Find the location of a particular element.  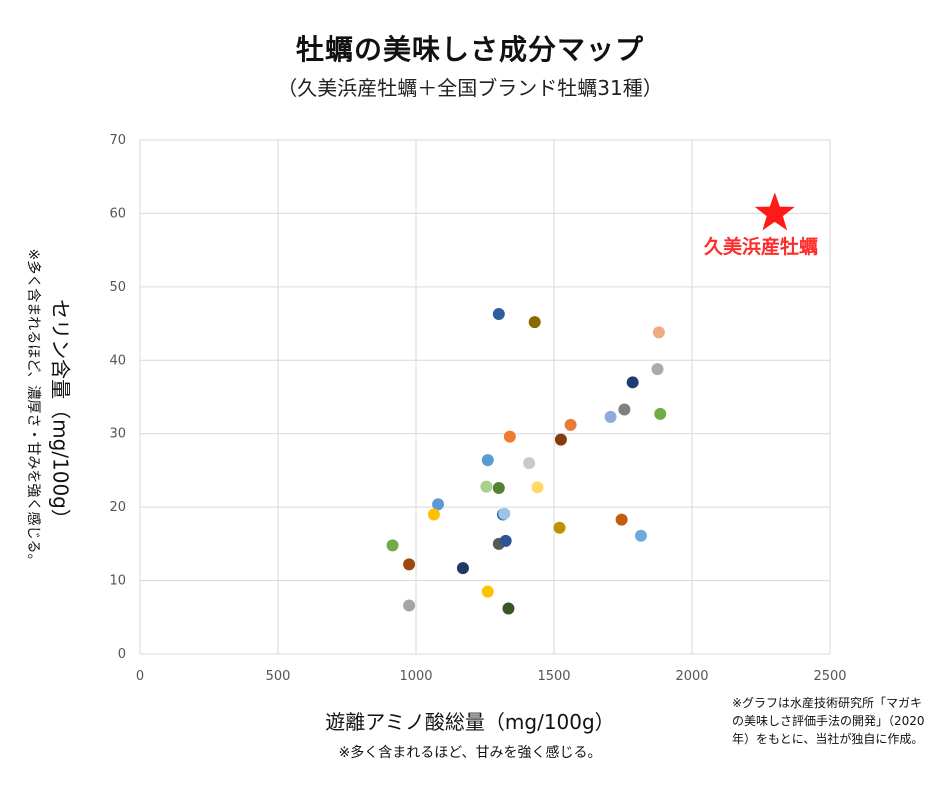

highlight-marker is located at coordinates (774, 211).